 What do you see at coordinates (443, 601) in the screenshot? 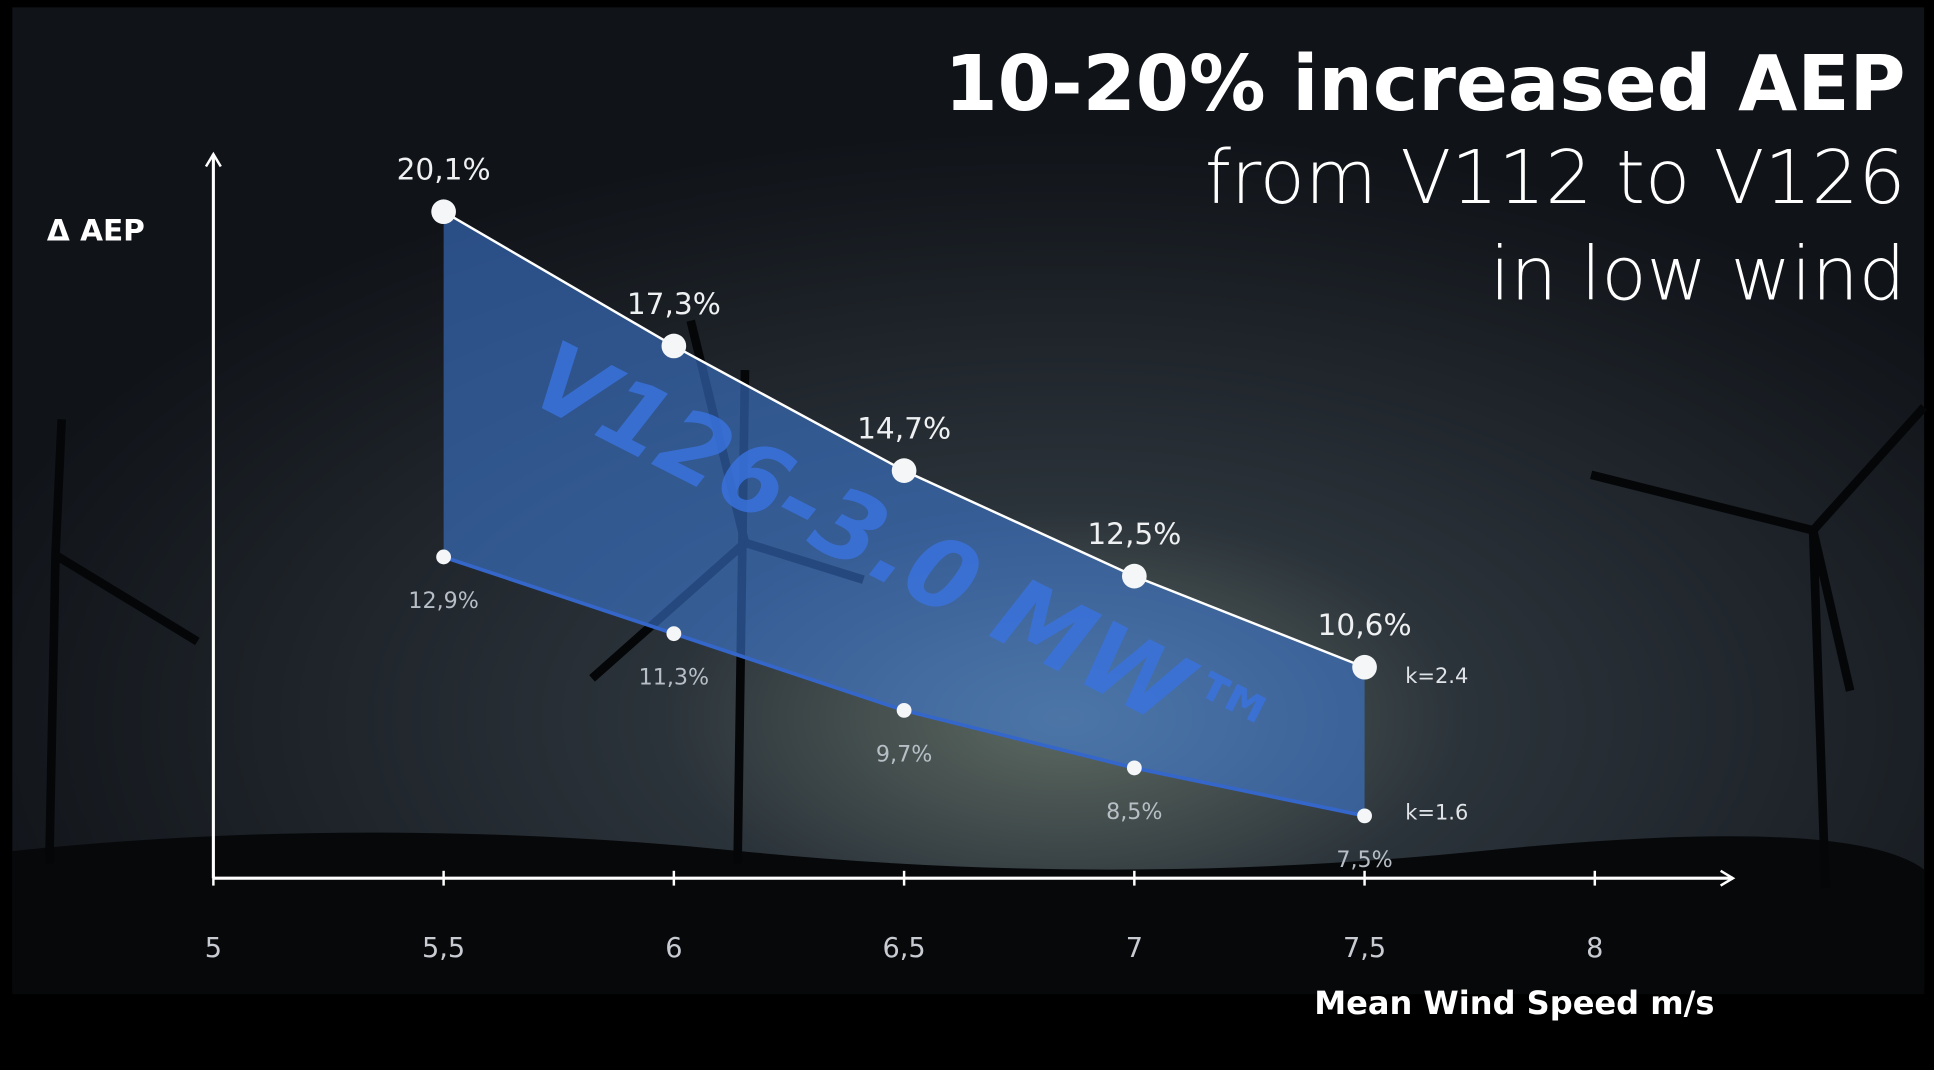
I see `data-label: 12,9%` at bounding box center [443, 601].